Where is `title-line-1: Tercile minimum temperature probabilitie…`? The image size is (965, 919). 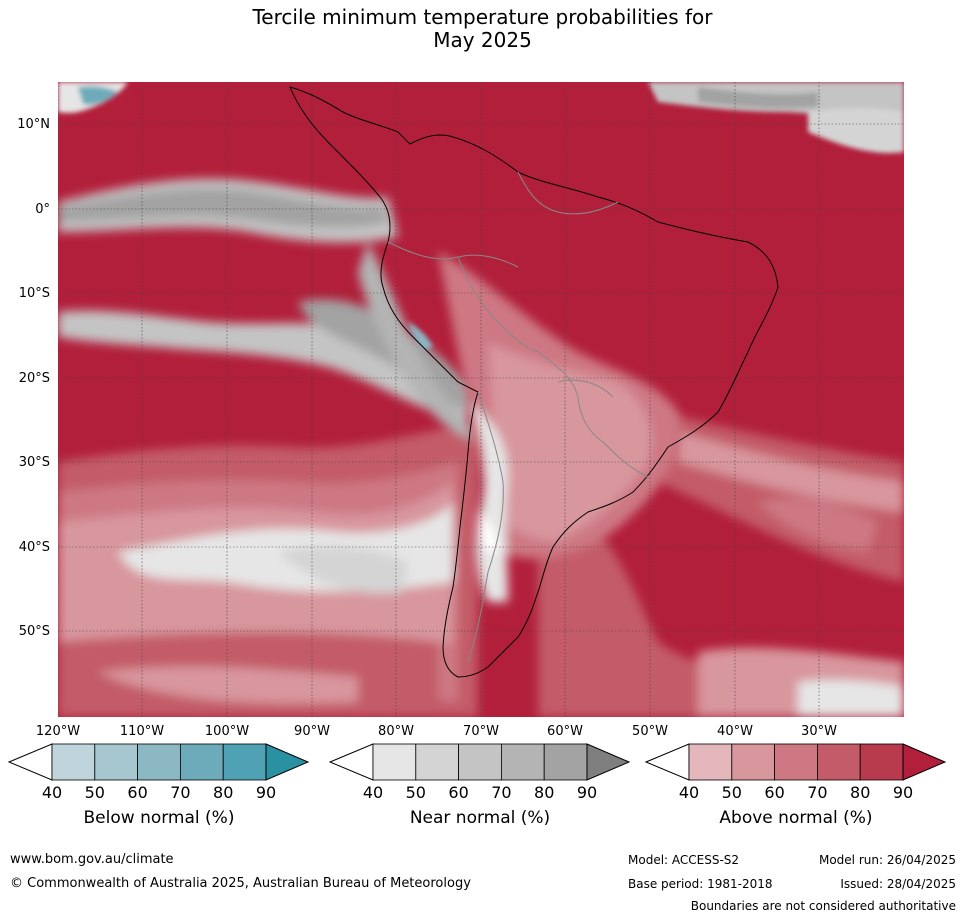 title-line-1: Tercile minimum temperature probabilitie… is located at coordinates (482, 17).